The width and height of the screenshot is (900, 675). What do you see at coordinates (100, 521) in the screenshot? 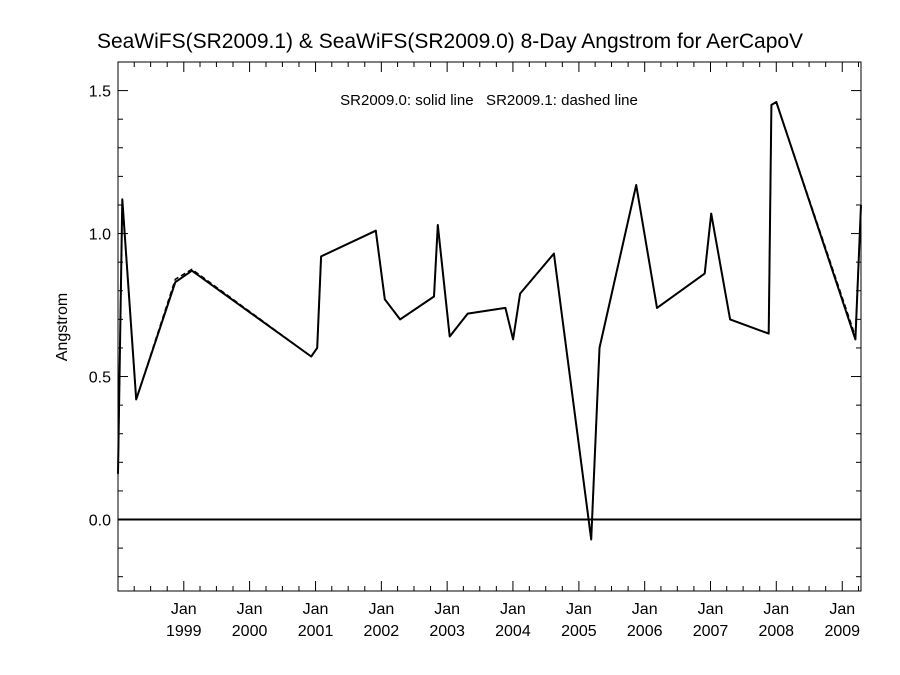
I see `y-tick-label: 0.0` at bounding box center [100, 521].